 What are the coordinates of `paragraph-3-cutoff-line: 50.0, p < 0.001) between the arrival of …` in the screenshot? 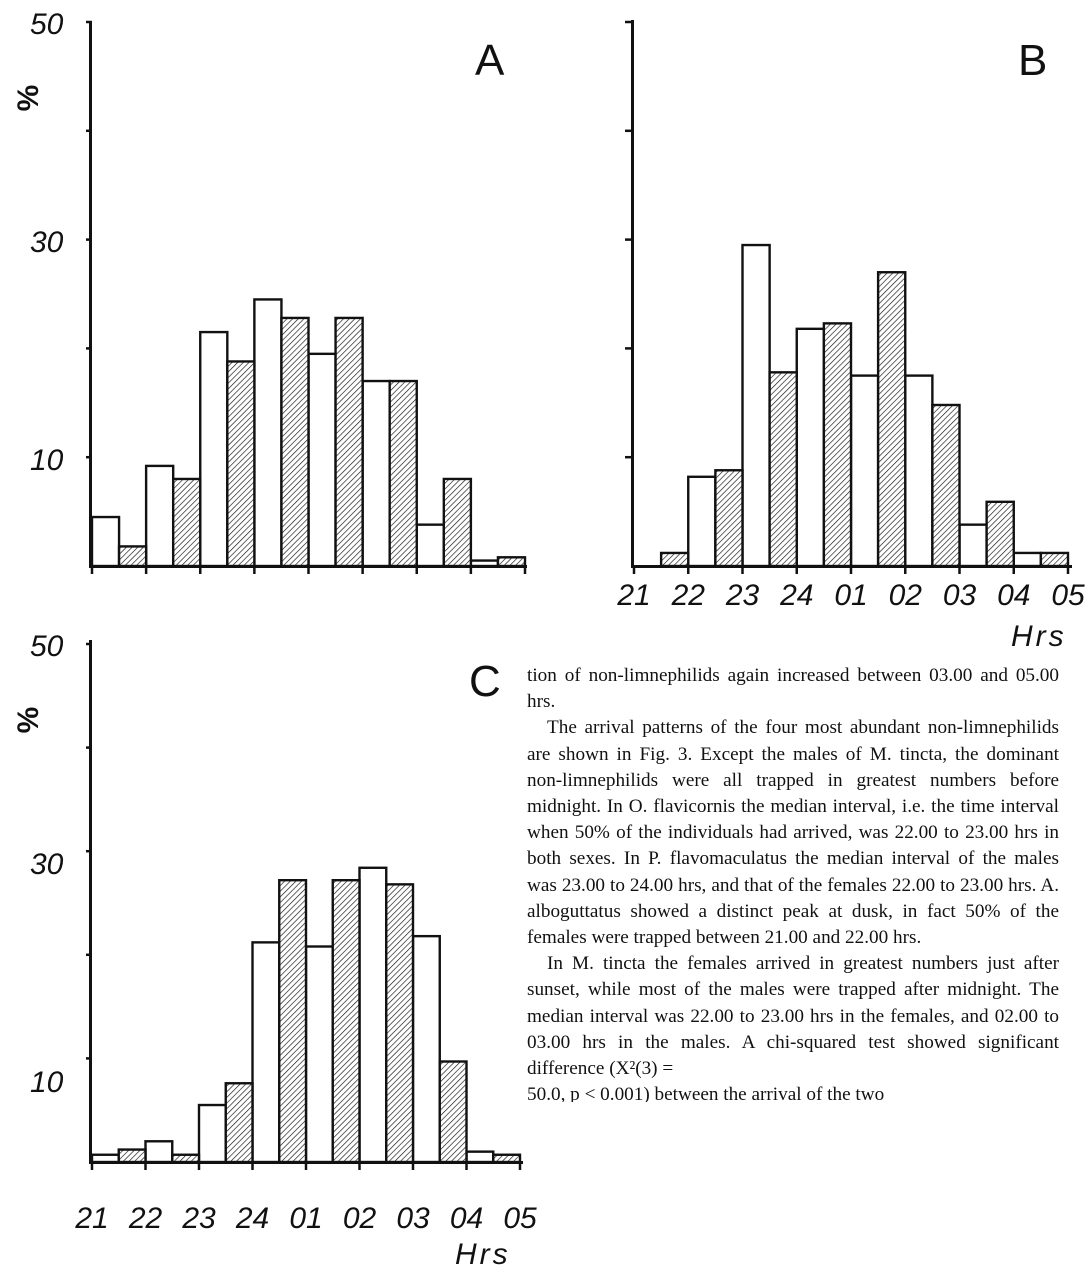 It's located at (706, 1093).